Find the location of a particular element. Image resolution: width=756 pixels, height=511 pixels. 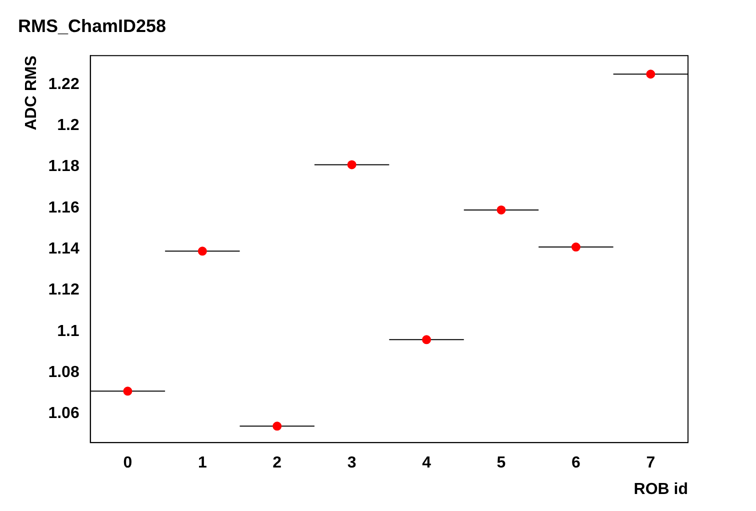

y-tick-label: 1.18 is located at coordinates (64, 167).